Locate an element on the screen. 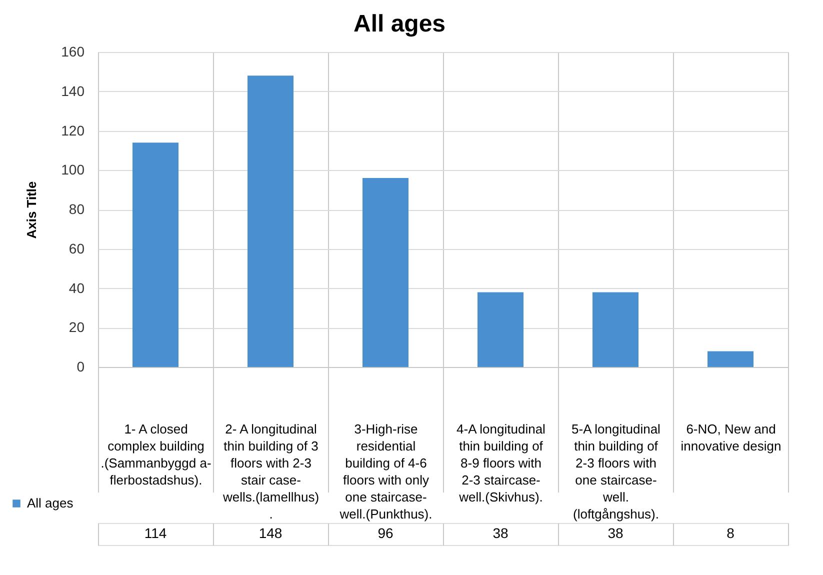 The image size is (823, 575). y-tick-label: 60 is located at coordinates (76, 248).